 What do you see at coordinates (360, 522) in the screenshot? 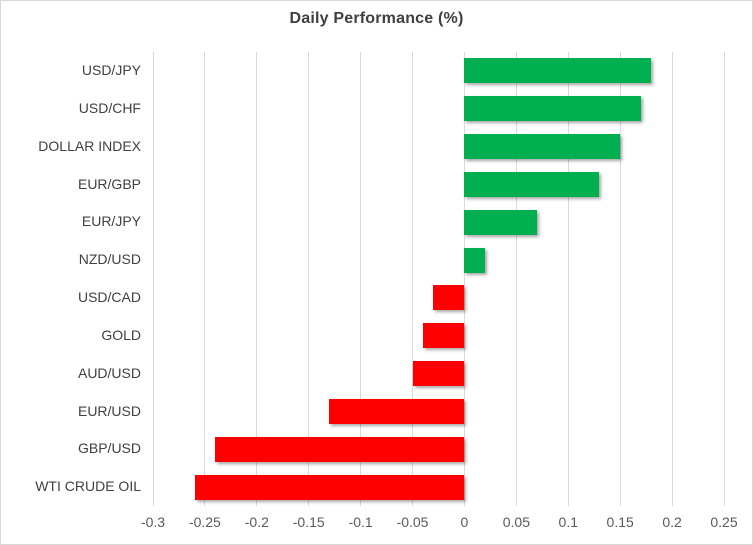
I see `x-tick--0.1: -0.1` at bounding box center [360, 522].